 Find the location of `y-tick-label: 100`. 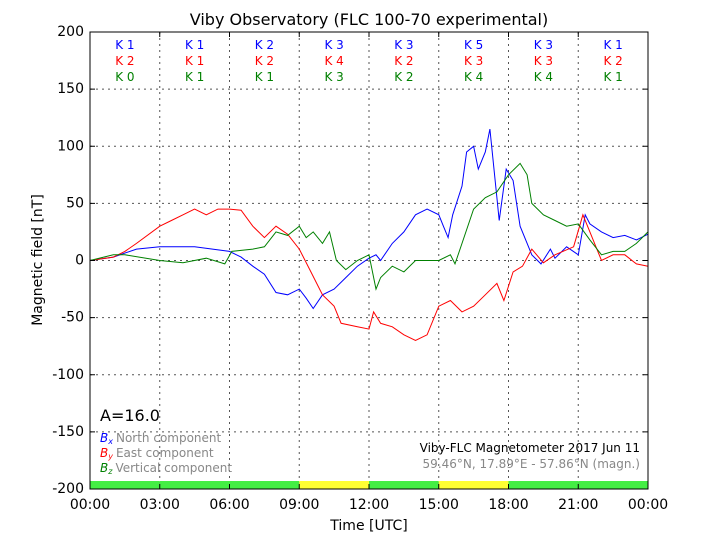

y-tick-label: 100 is located at coordinates (70, 146).